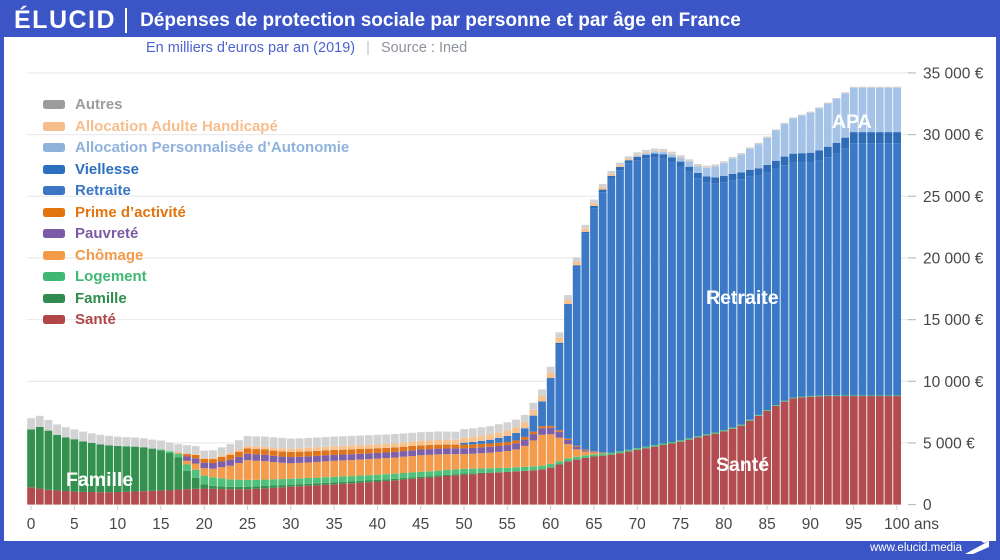  Describe the element at coordinates (915, 548) in the screenshot. I see `footer-url: www.elucid.media` at that location.